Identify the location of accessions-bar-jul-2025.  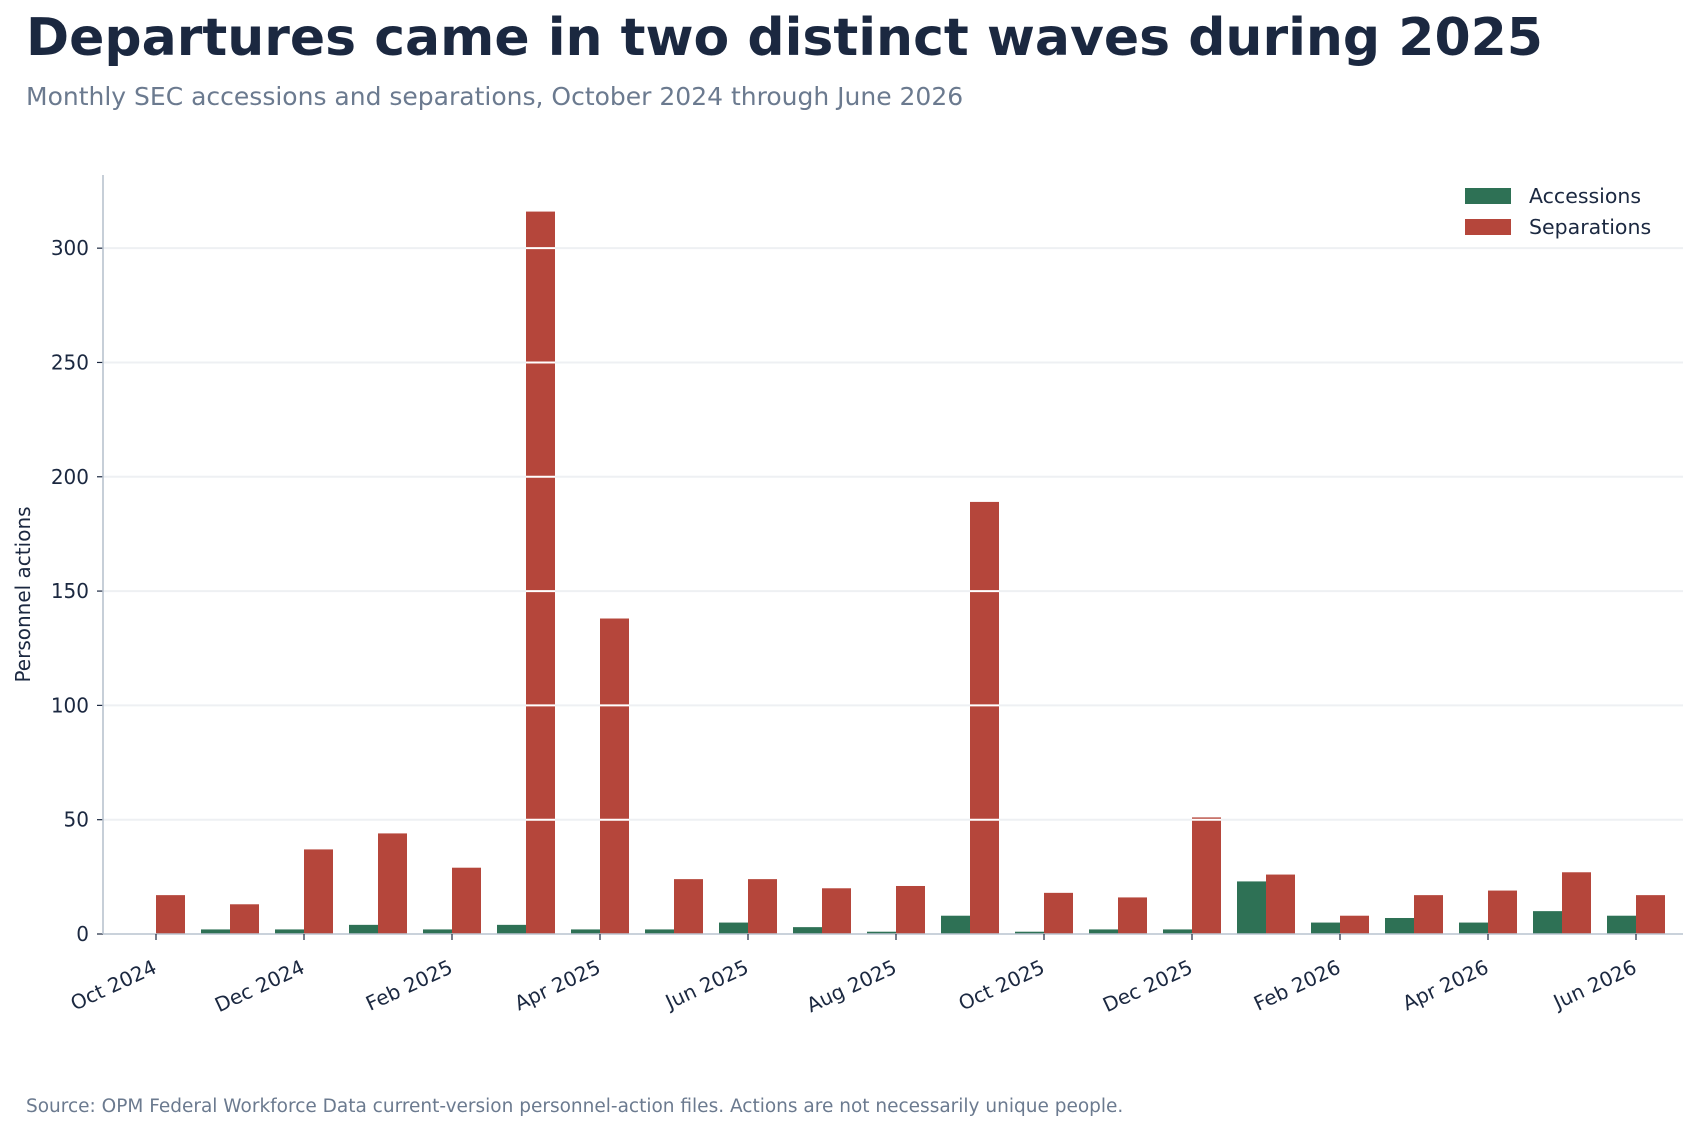
(807, 930).